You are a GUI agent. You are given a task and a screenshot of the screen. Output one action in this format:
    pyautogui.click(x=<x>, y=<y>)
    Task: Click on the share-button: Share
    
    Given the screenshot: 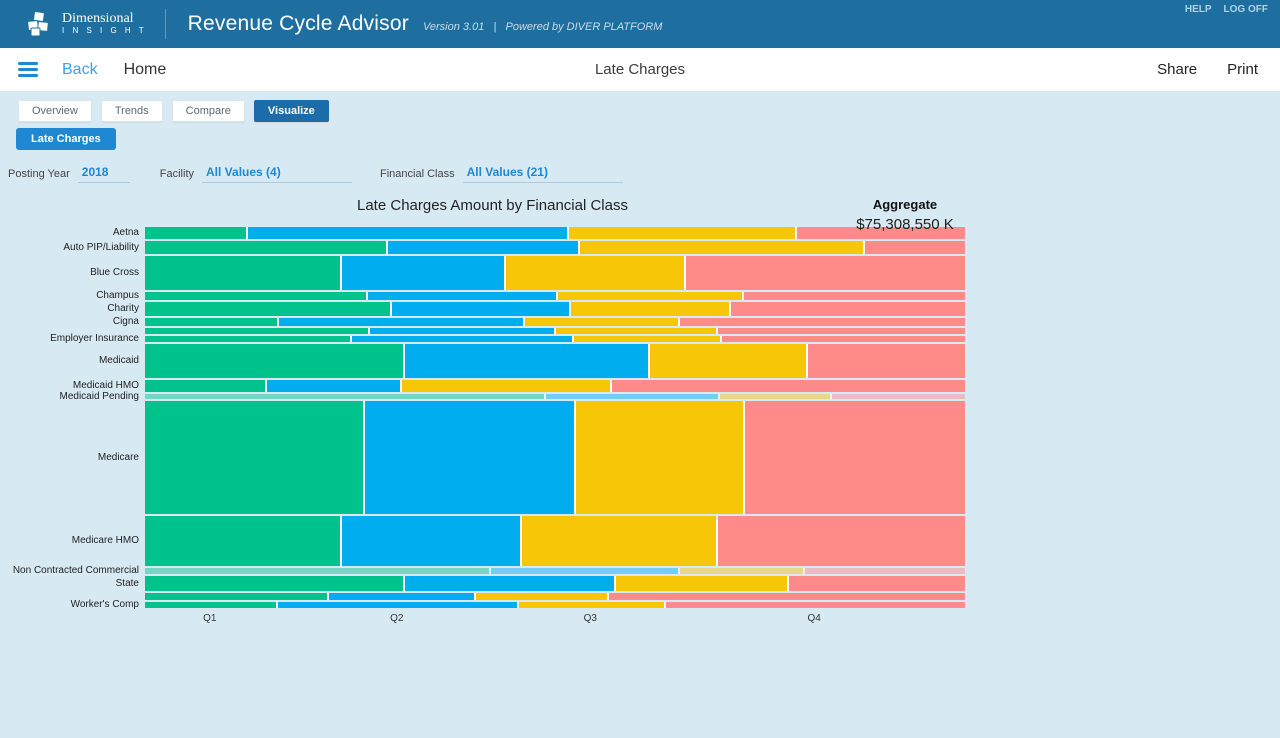 What is the action you would take?
    pyautogui.click(x=1177, y=69)
    